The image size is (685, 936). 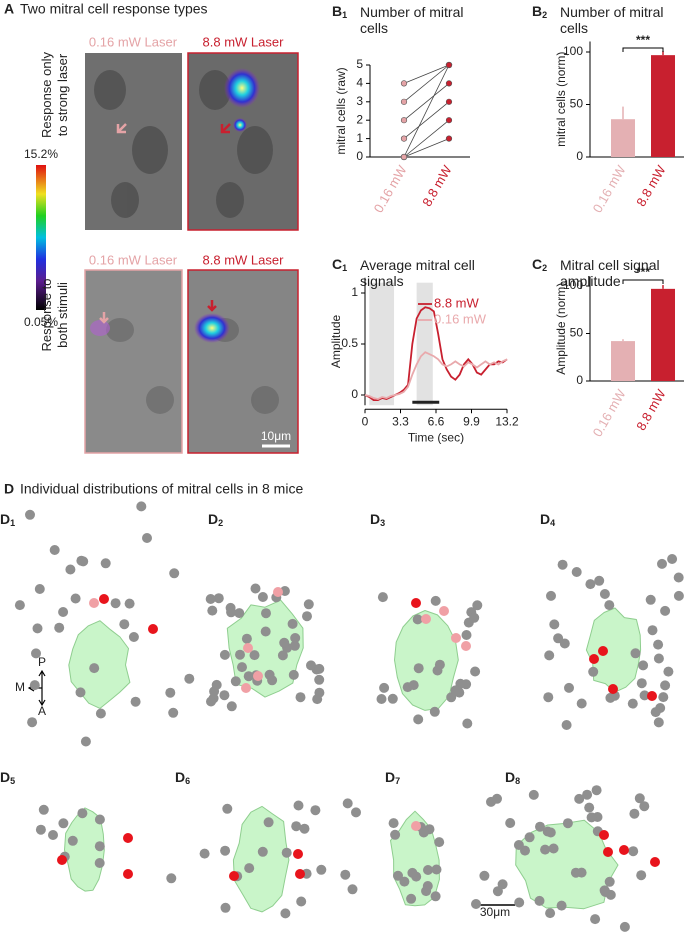 I want to click on response-spot, so click(x=242, y=88).